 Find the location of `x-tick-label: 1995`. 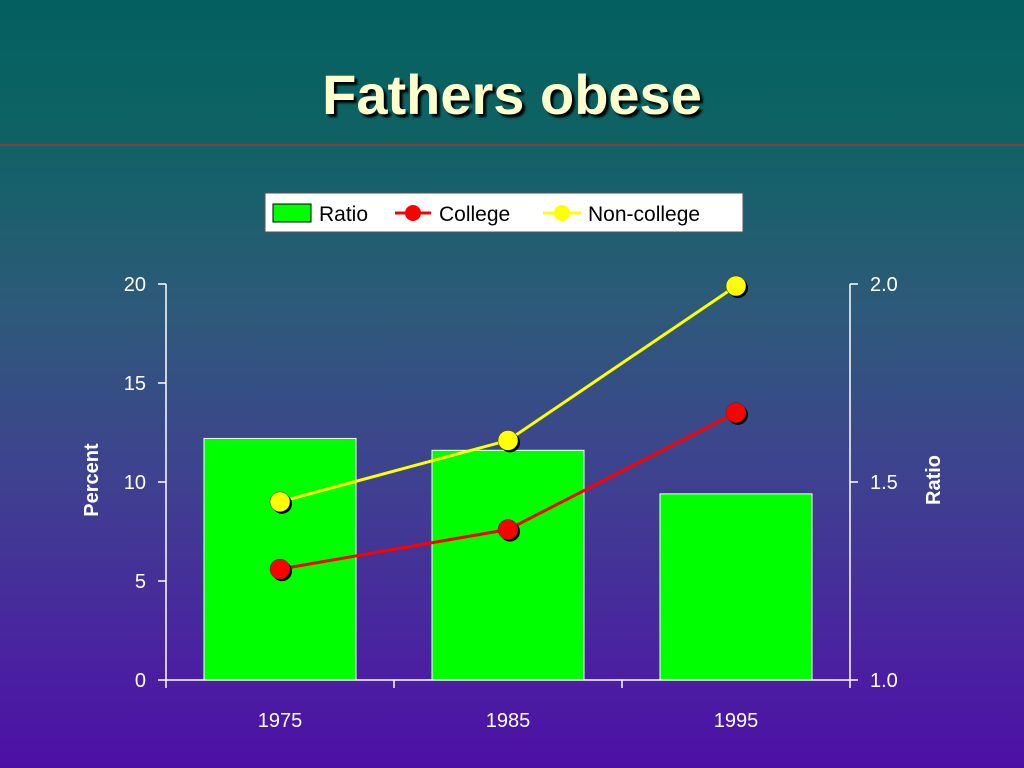

x-tick-label: 1995 is located at coordinates (736, 721).